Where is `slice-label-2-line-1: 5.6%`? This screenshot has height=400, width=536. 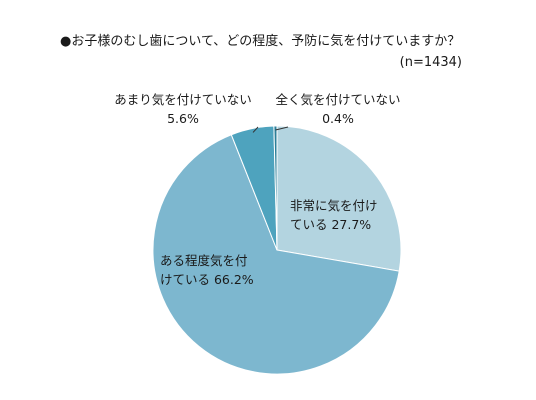 slice-label-2-line-1: 5.6% is located at coordinates (183, 118).